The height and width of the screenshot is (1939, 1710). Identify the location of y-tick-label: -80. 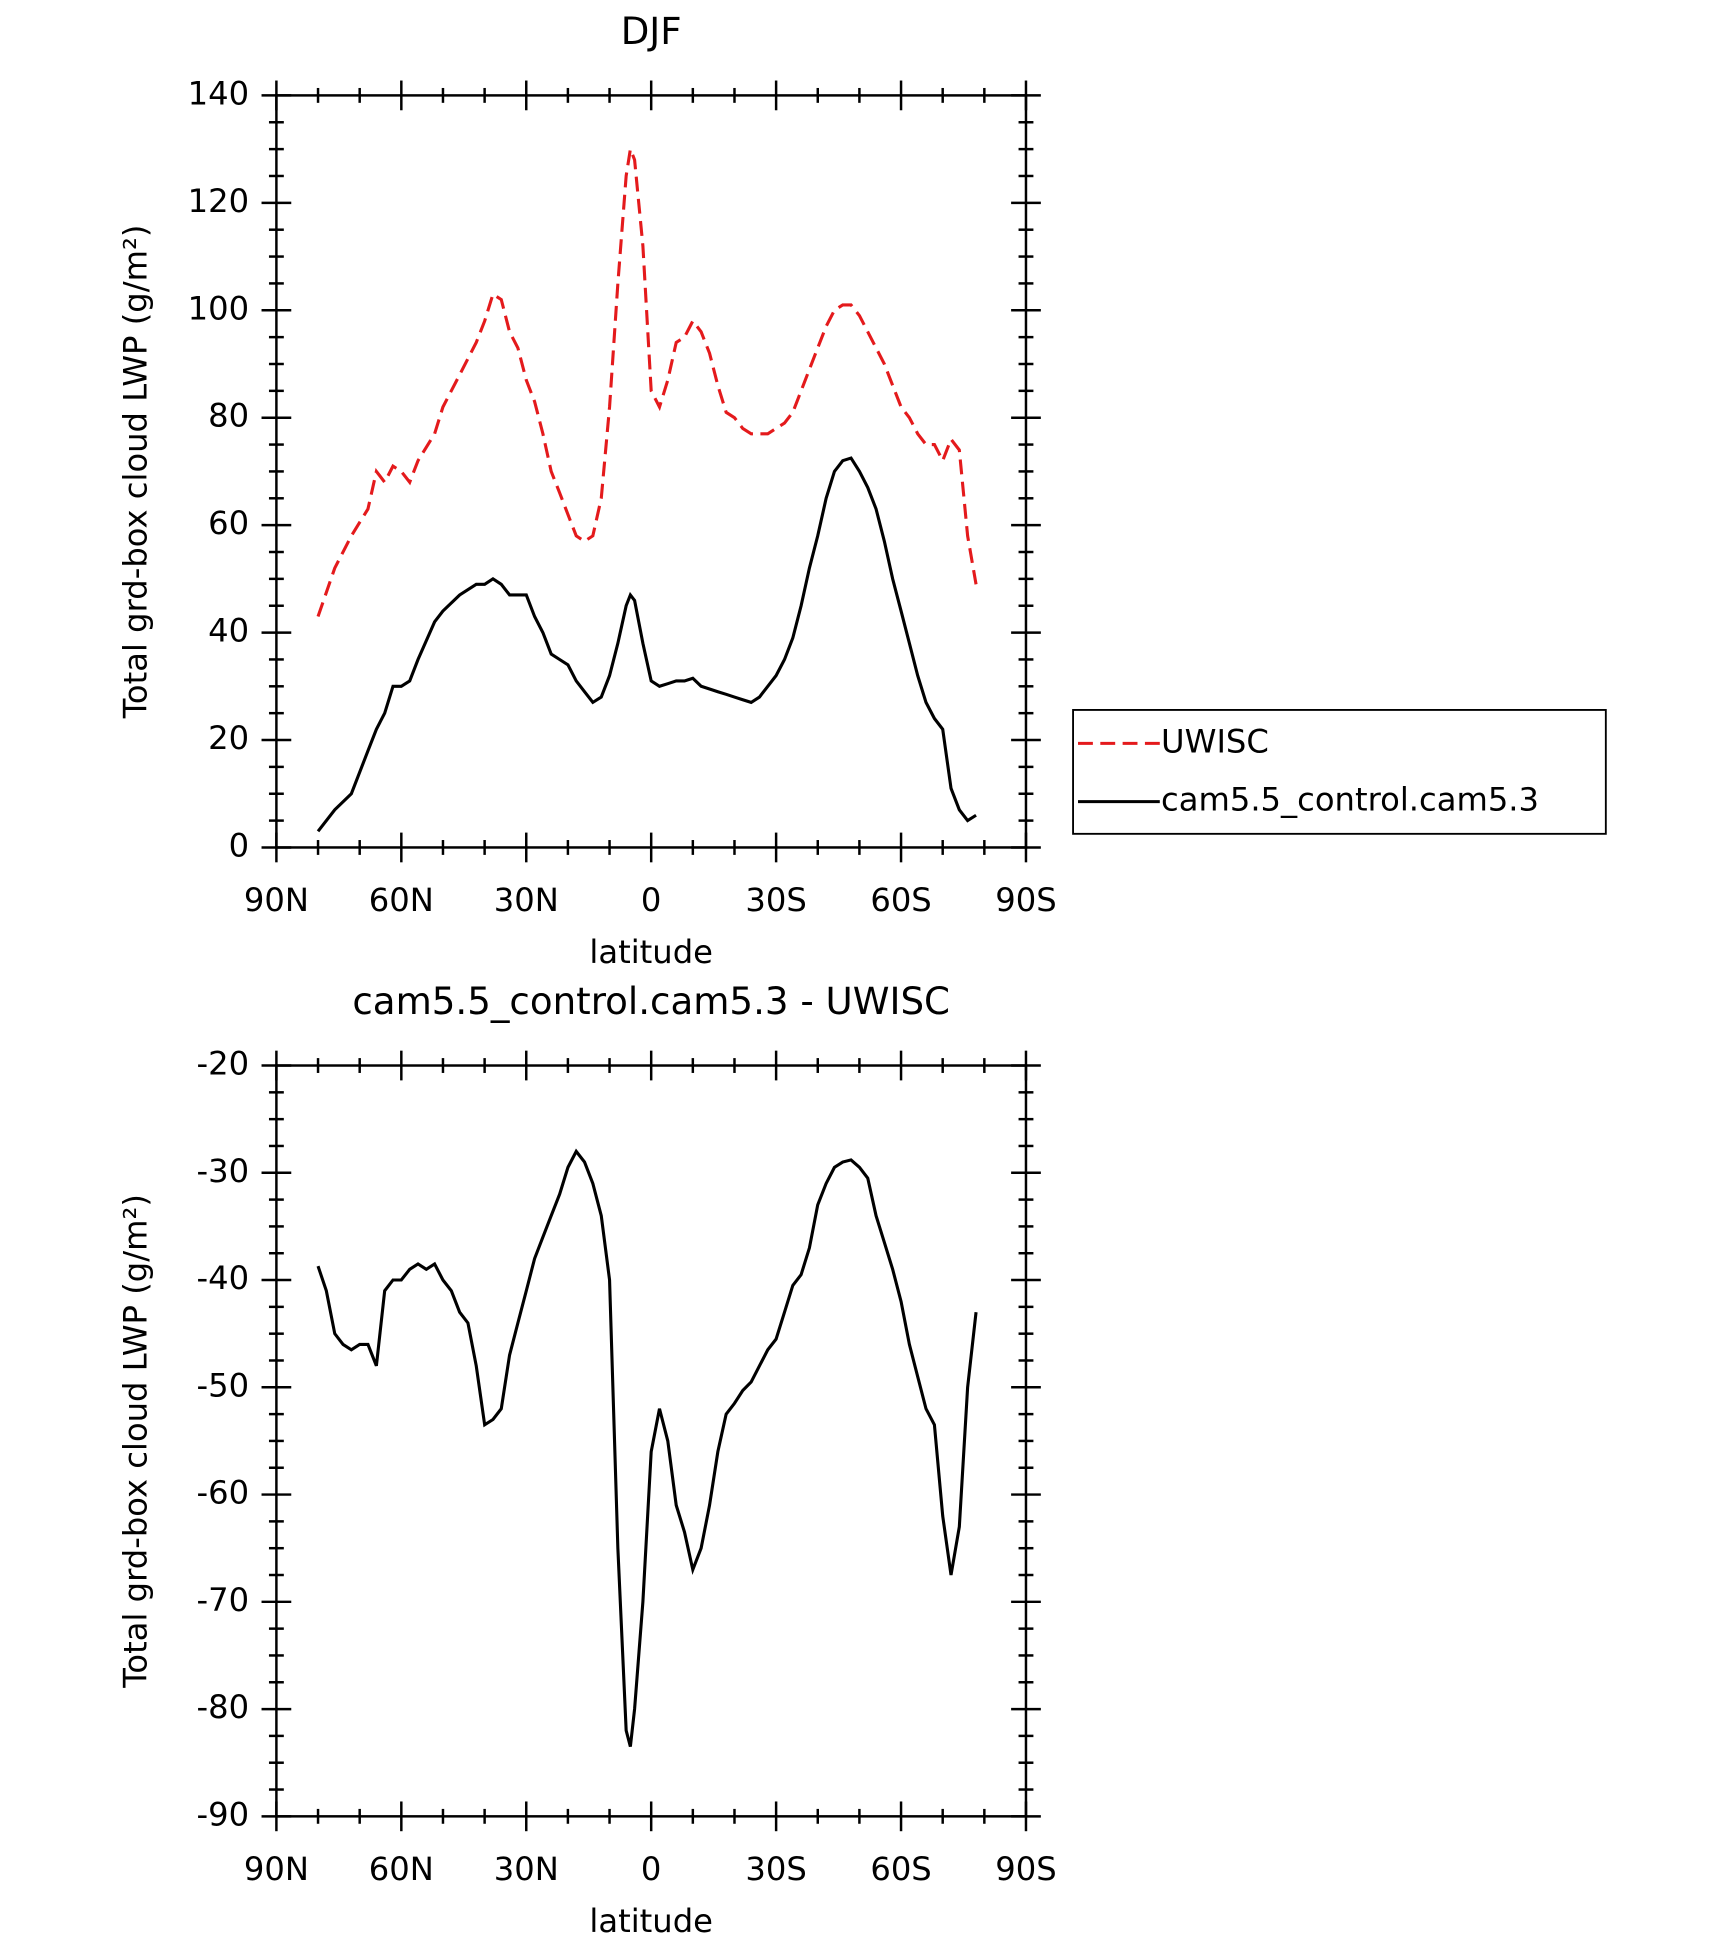
(223, 1707).